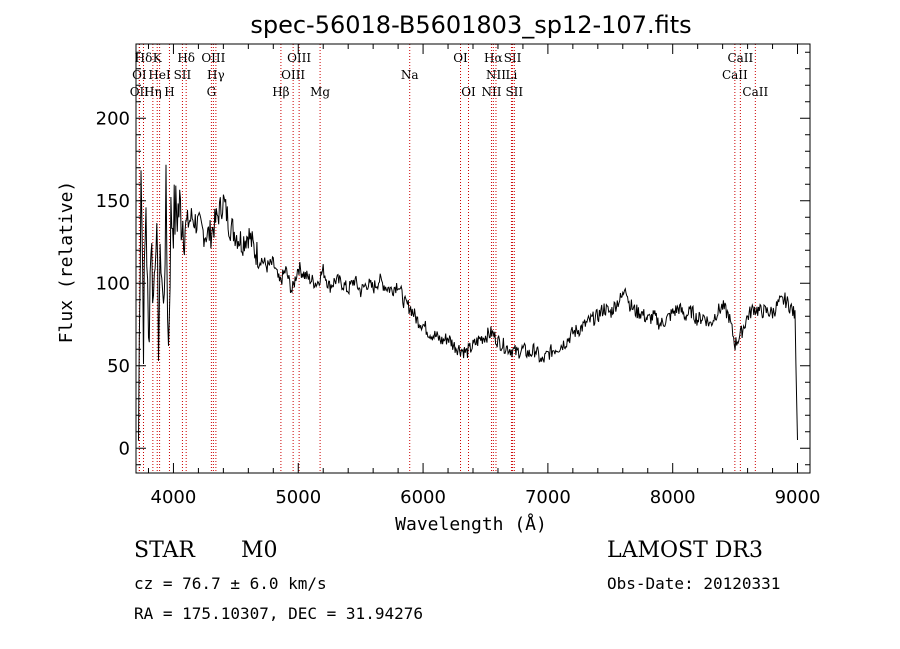 The width and height of the screenshot is (900, 649). Describe the element at coordinates (174, 497) in the screenshot. I see `x-tick-label: 4000` at that location.